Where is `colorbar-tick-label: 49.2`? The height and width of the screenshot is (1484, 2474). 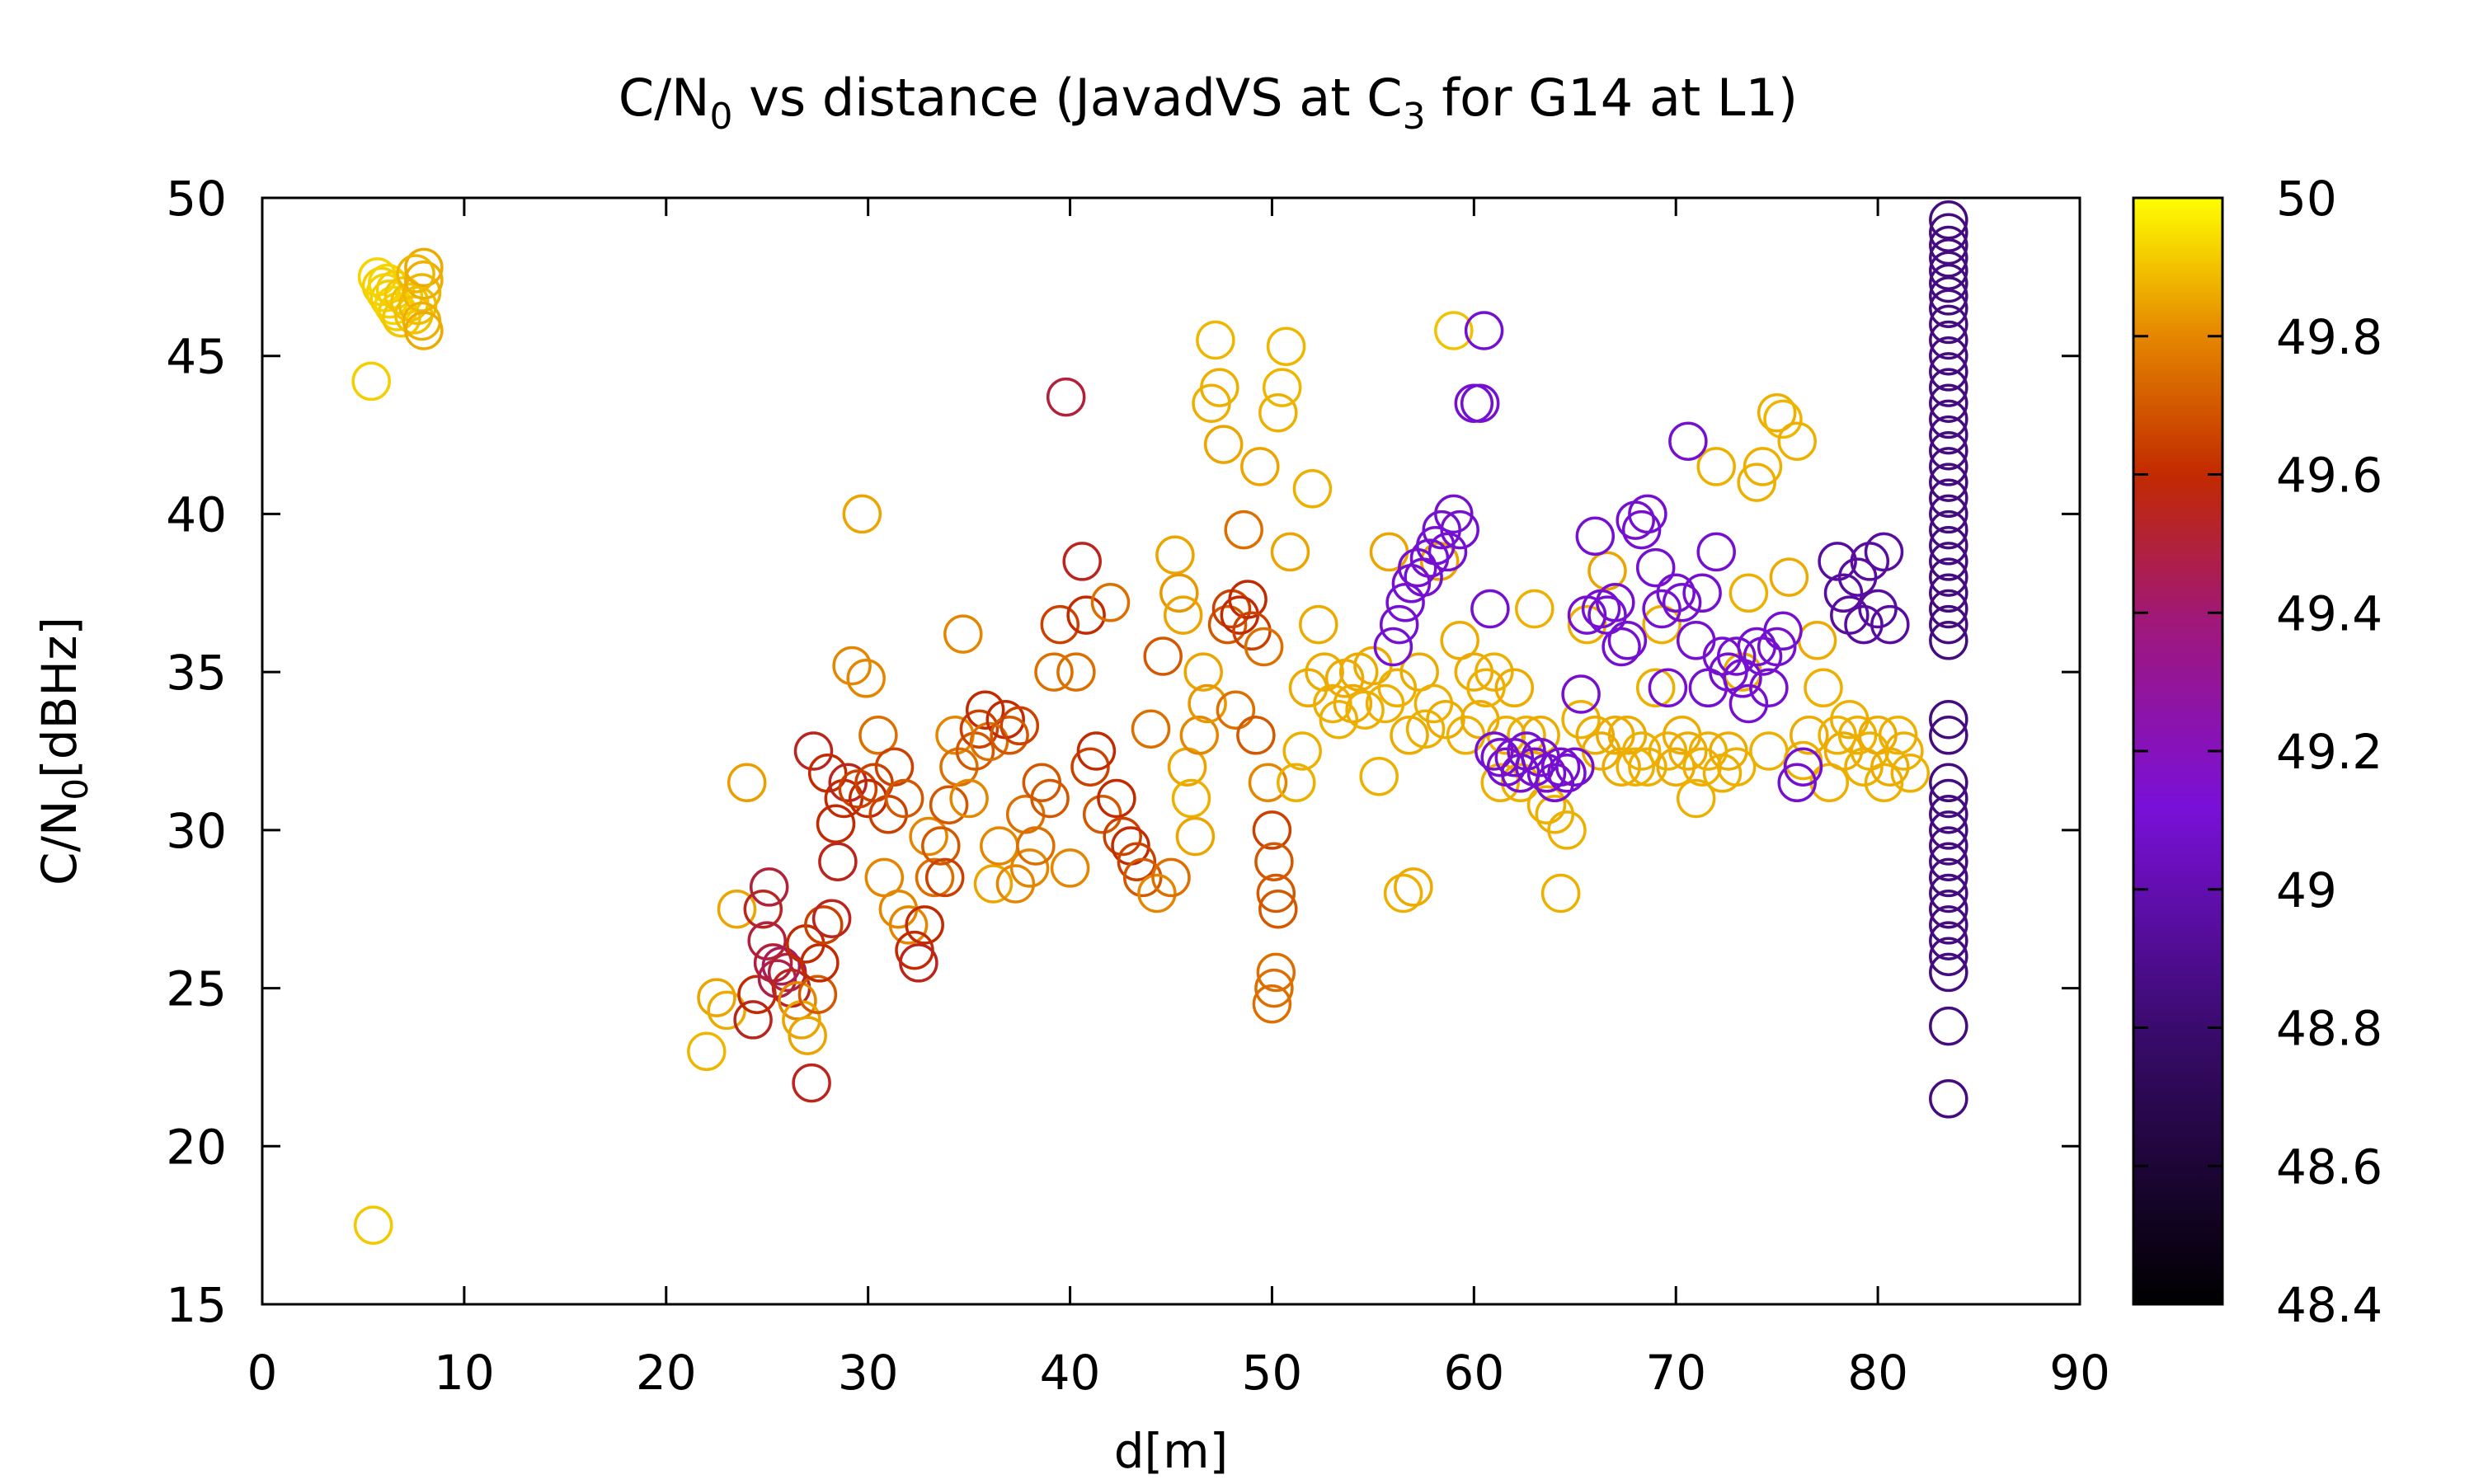
colorbar-tick-label: 49.2 is located at coordinates (2329, 752).